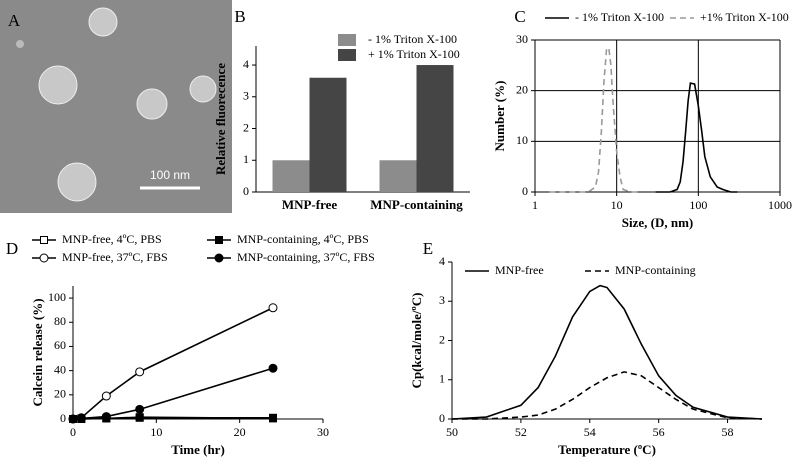  I want to click on y-tick-label: 40, so click(60, 369).